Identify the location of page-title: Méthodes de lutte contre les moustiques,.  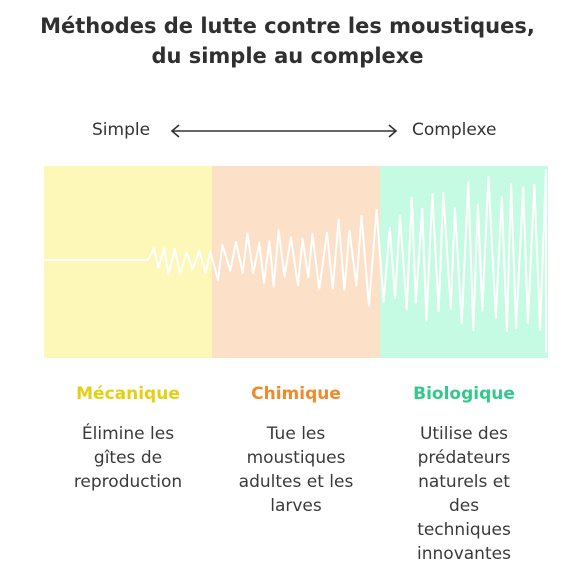
(287, 26).